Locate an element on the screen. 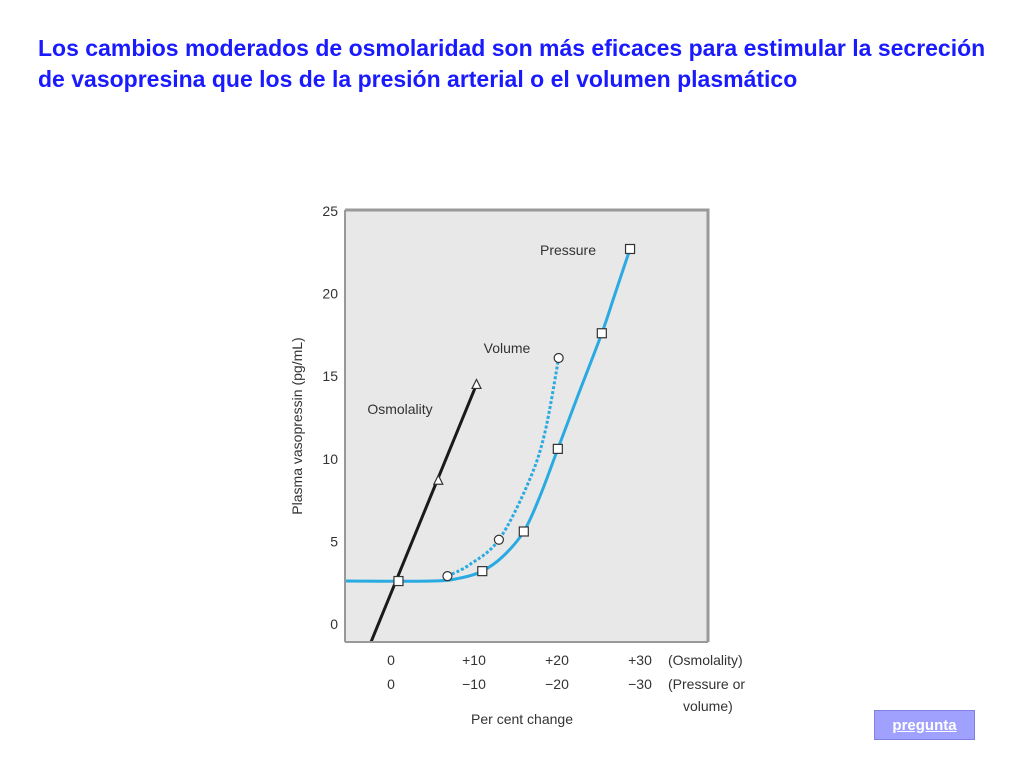 The image size is (1024, 768). series-line-osmolality is located at coordinates (423, 512).